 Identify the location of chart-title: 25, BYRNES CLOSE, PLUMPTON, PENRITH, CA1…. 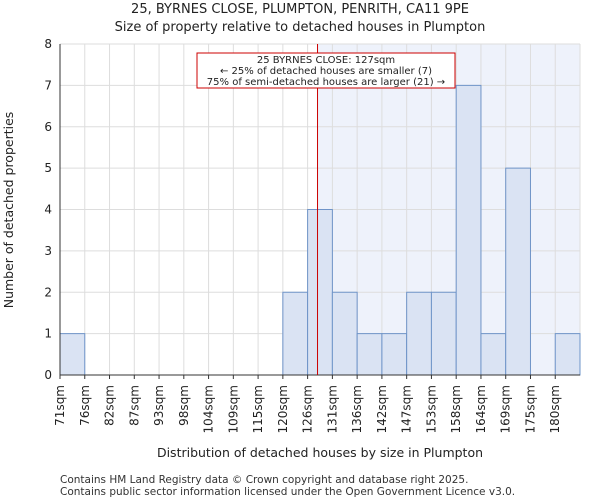
(300, 9).